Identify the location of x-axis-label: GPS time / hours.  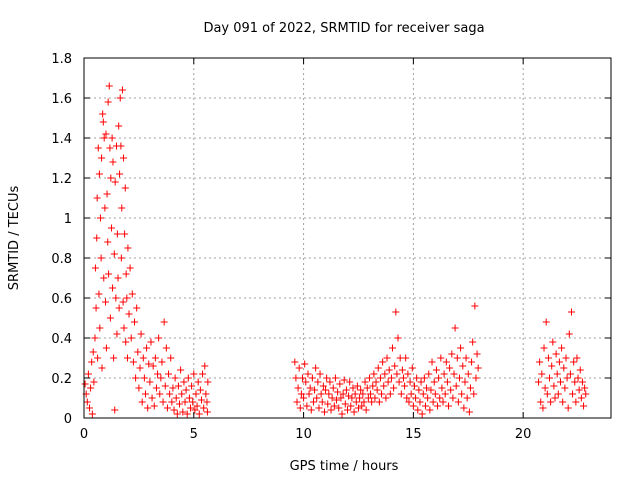
(344, 466).